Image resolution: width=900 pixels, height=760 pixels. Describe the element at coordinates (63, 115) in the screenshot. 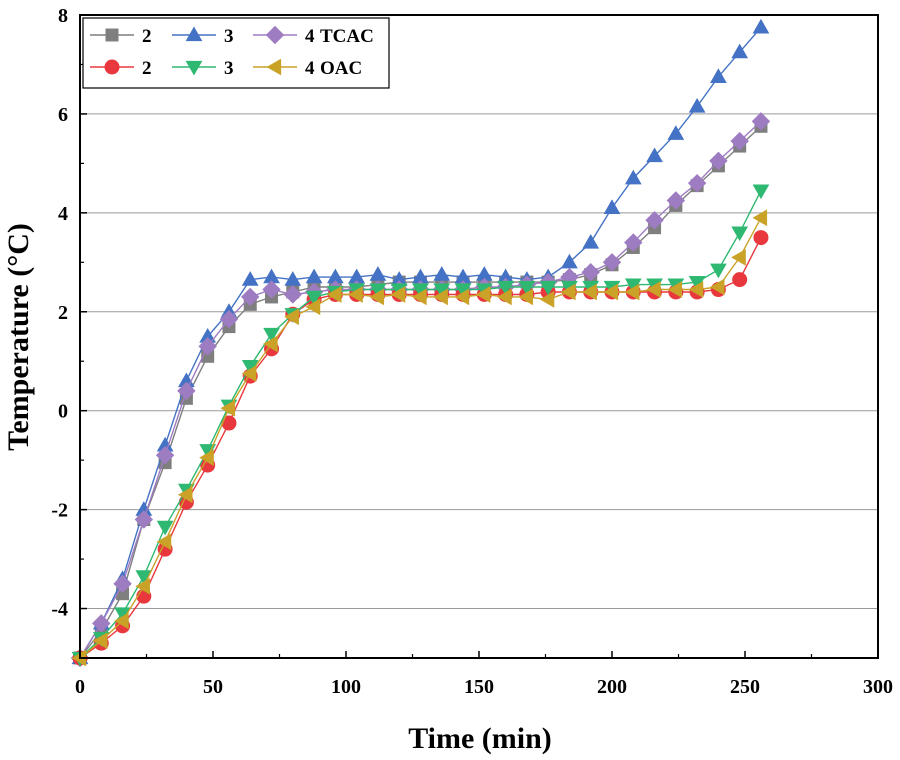

I see `y-tick-label: 6` at that location.